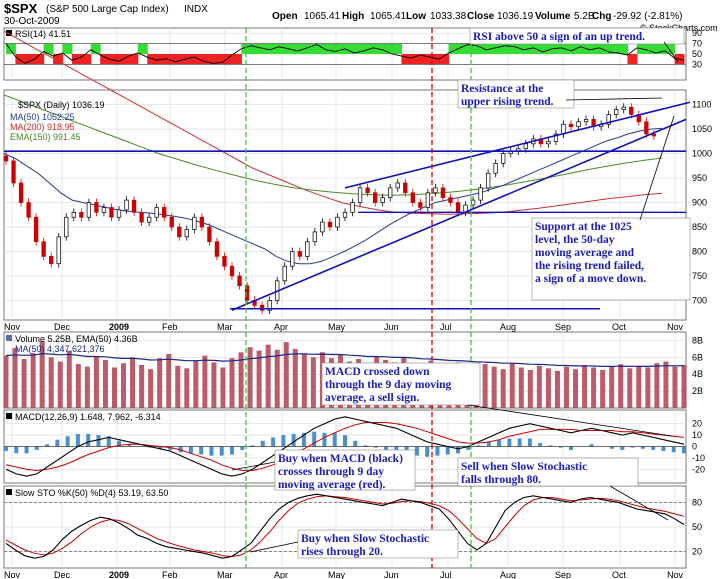  I want to click on ann-rsi-line: RSI above 50 a sign of an up trend., so click(559, 37).